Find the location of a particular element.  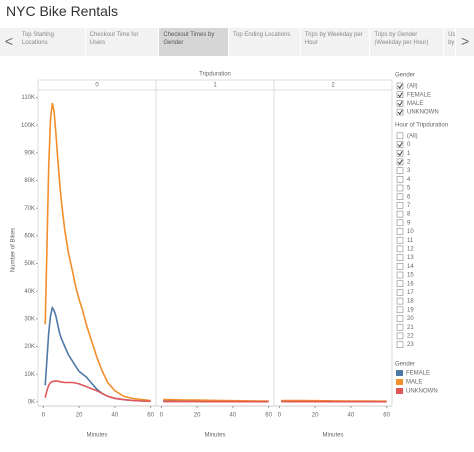

y-tick-label: 70K is located at coordinates (29, 209).